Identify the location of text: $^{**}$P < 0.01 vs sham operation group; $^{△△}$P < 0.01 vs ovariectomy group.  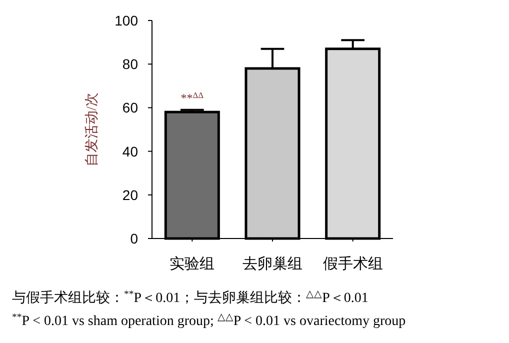
(209, 320).